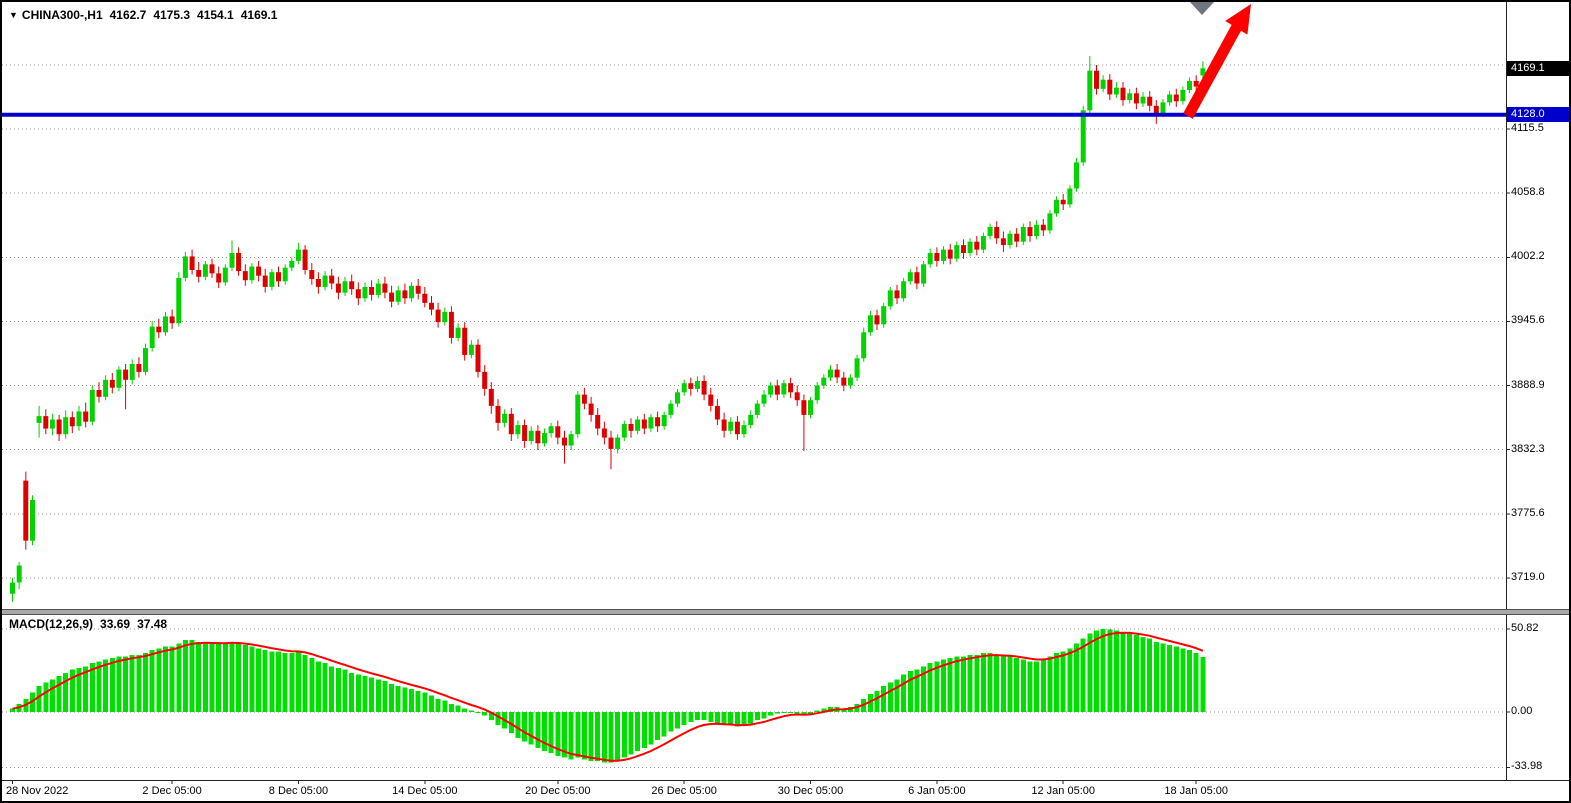  What do you see at coordinates (1217, 61) in the screenshot?
I see `trend-arrow` at bounding box center [1217, 61].